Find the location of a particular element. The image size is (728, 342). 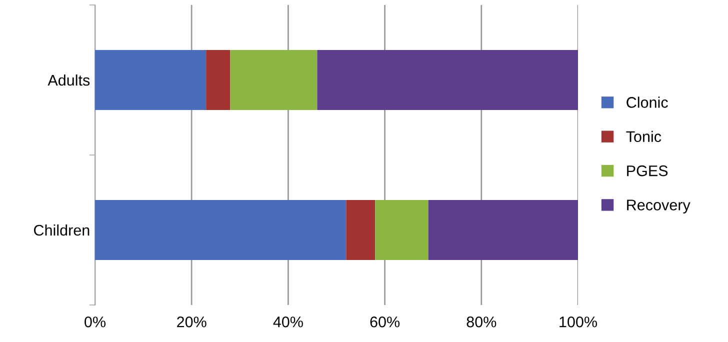

x-tick-label: 100% is located at coordinates (578, 322).